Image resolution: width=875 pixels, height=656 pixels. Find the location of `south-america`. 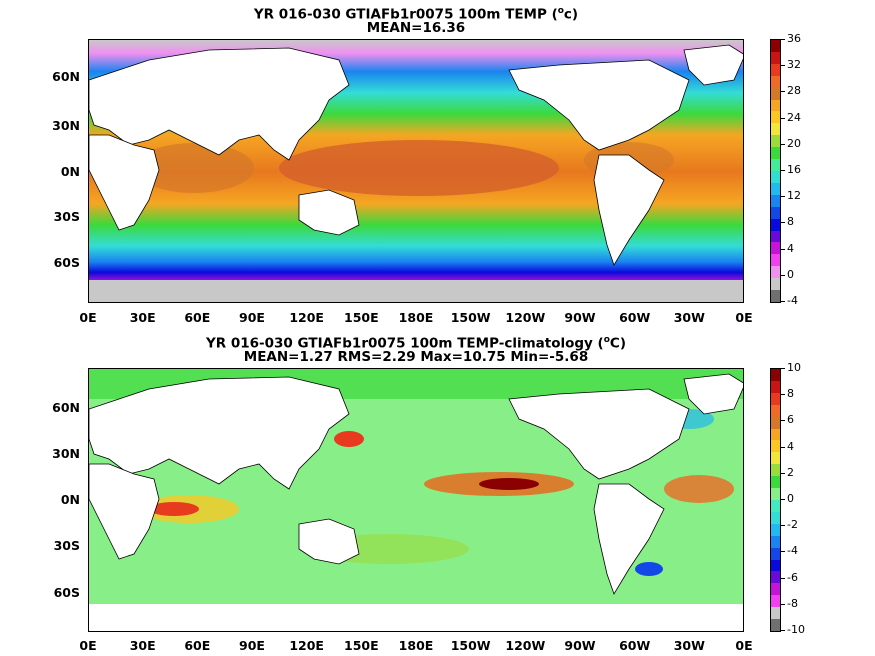

south-america is located at coordinates (629, 210).